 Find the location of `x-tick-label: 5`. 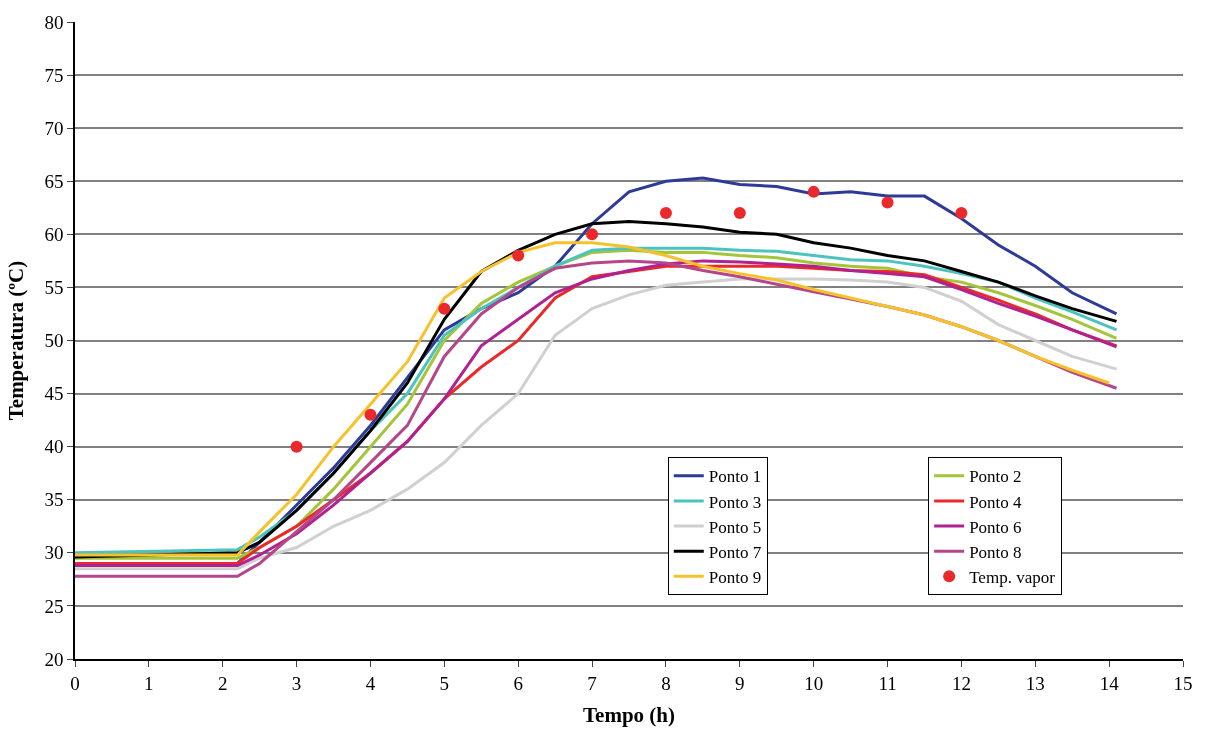

x-tick-label: 5 is located at coordinates (444, 683).